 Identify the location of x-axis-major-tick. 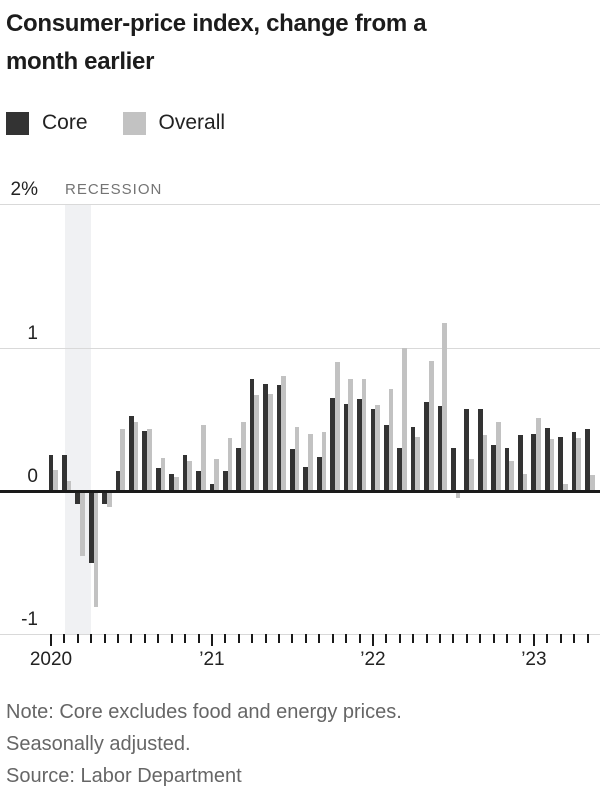
(372, 640).